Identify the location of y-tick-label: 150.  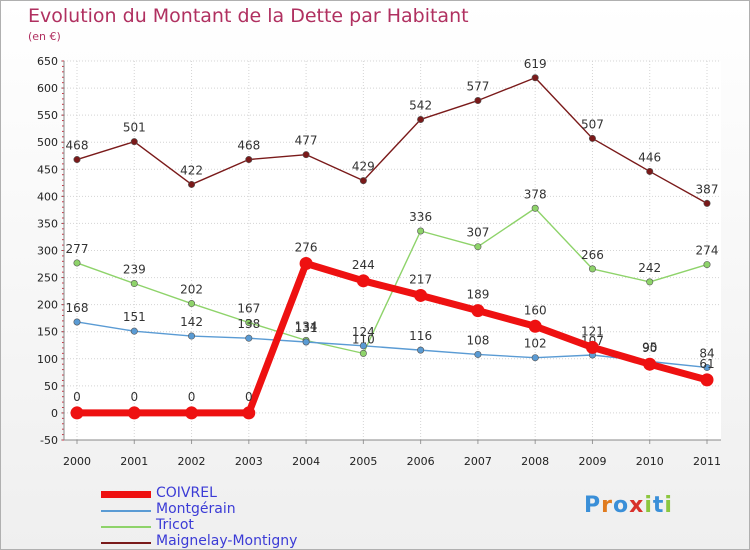
(47, 332).